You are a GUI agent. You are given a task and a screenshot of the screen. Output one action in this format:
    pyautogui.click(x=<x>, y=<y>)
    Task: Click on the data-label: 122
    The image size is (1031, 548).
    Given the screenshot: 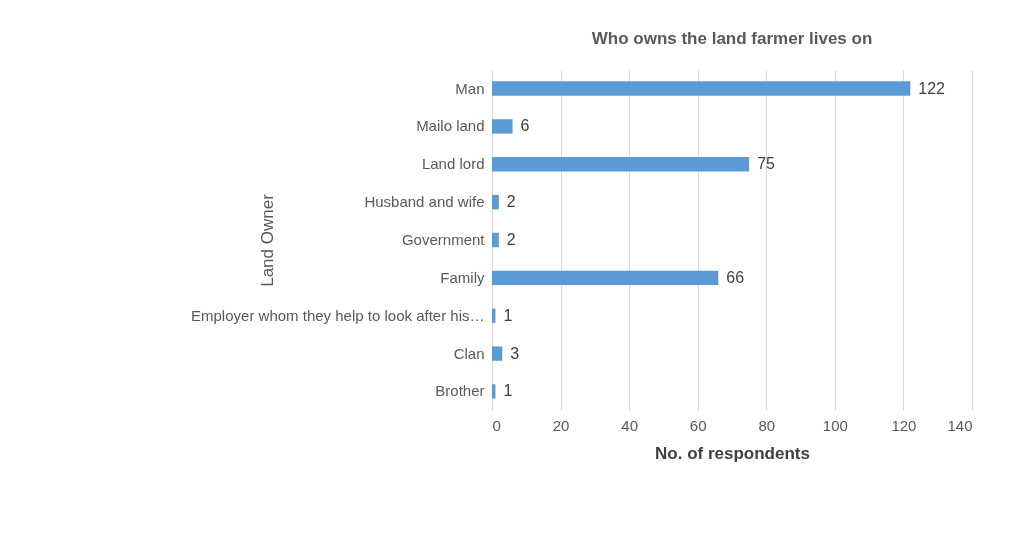 What is the action you would take?
    pyautogui.click(x=932, y=88)
    